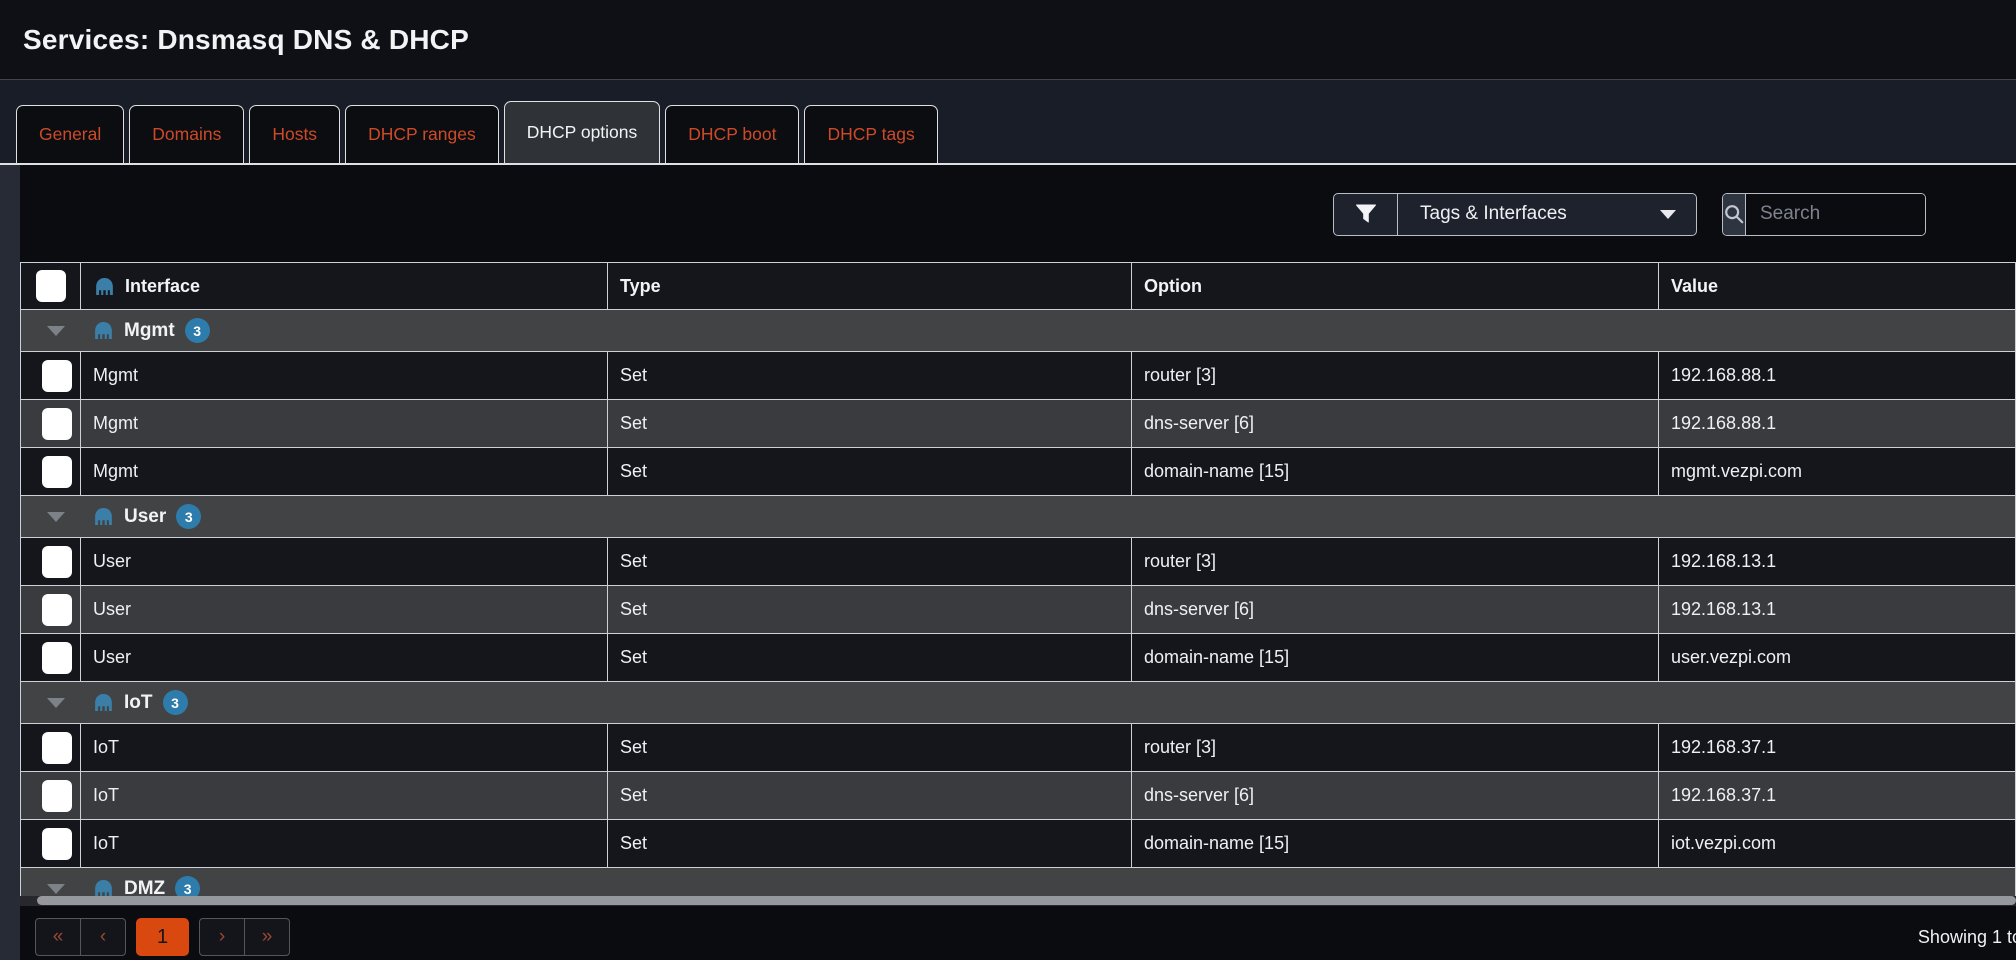 This screenshot has height=960, width=2016. I want to click on first-page-button: «, so click(58, 937).